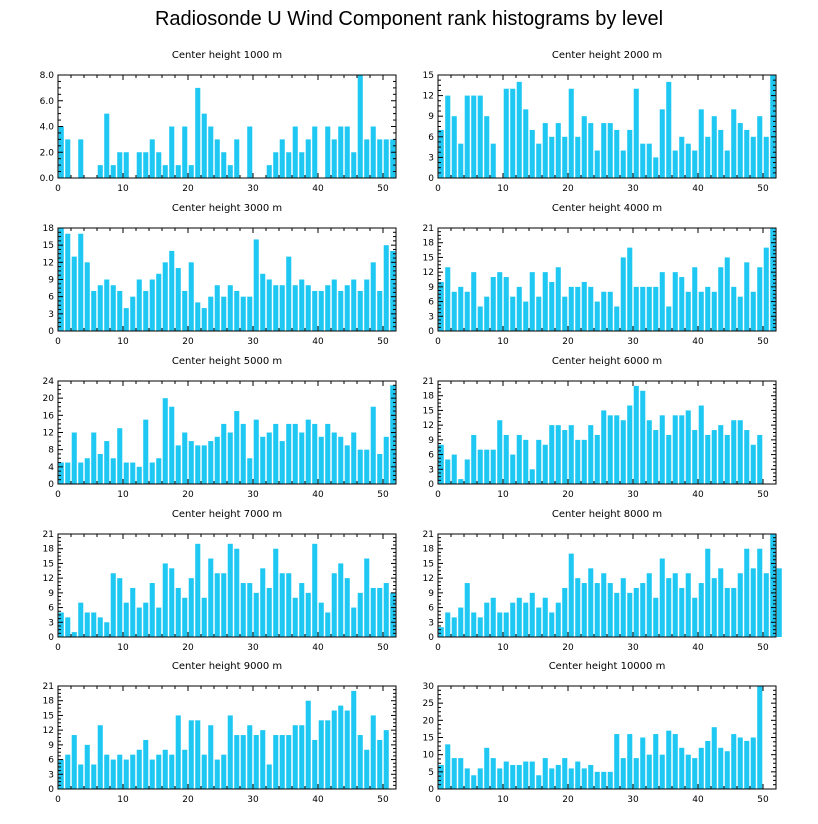 Image resolution: width=818 pixels, height=824 pixels. What do you see at coordinates (58, 495) in the screenshot?
I see `x-tick-label: 0` at bounding box center [58, 495].